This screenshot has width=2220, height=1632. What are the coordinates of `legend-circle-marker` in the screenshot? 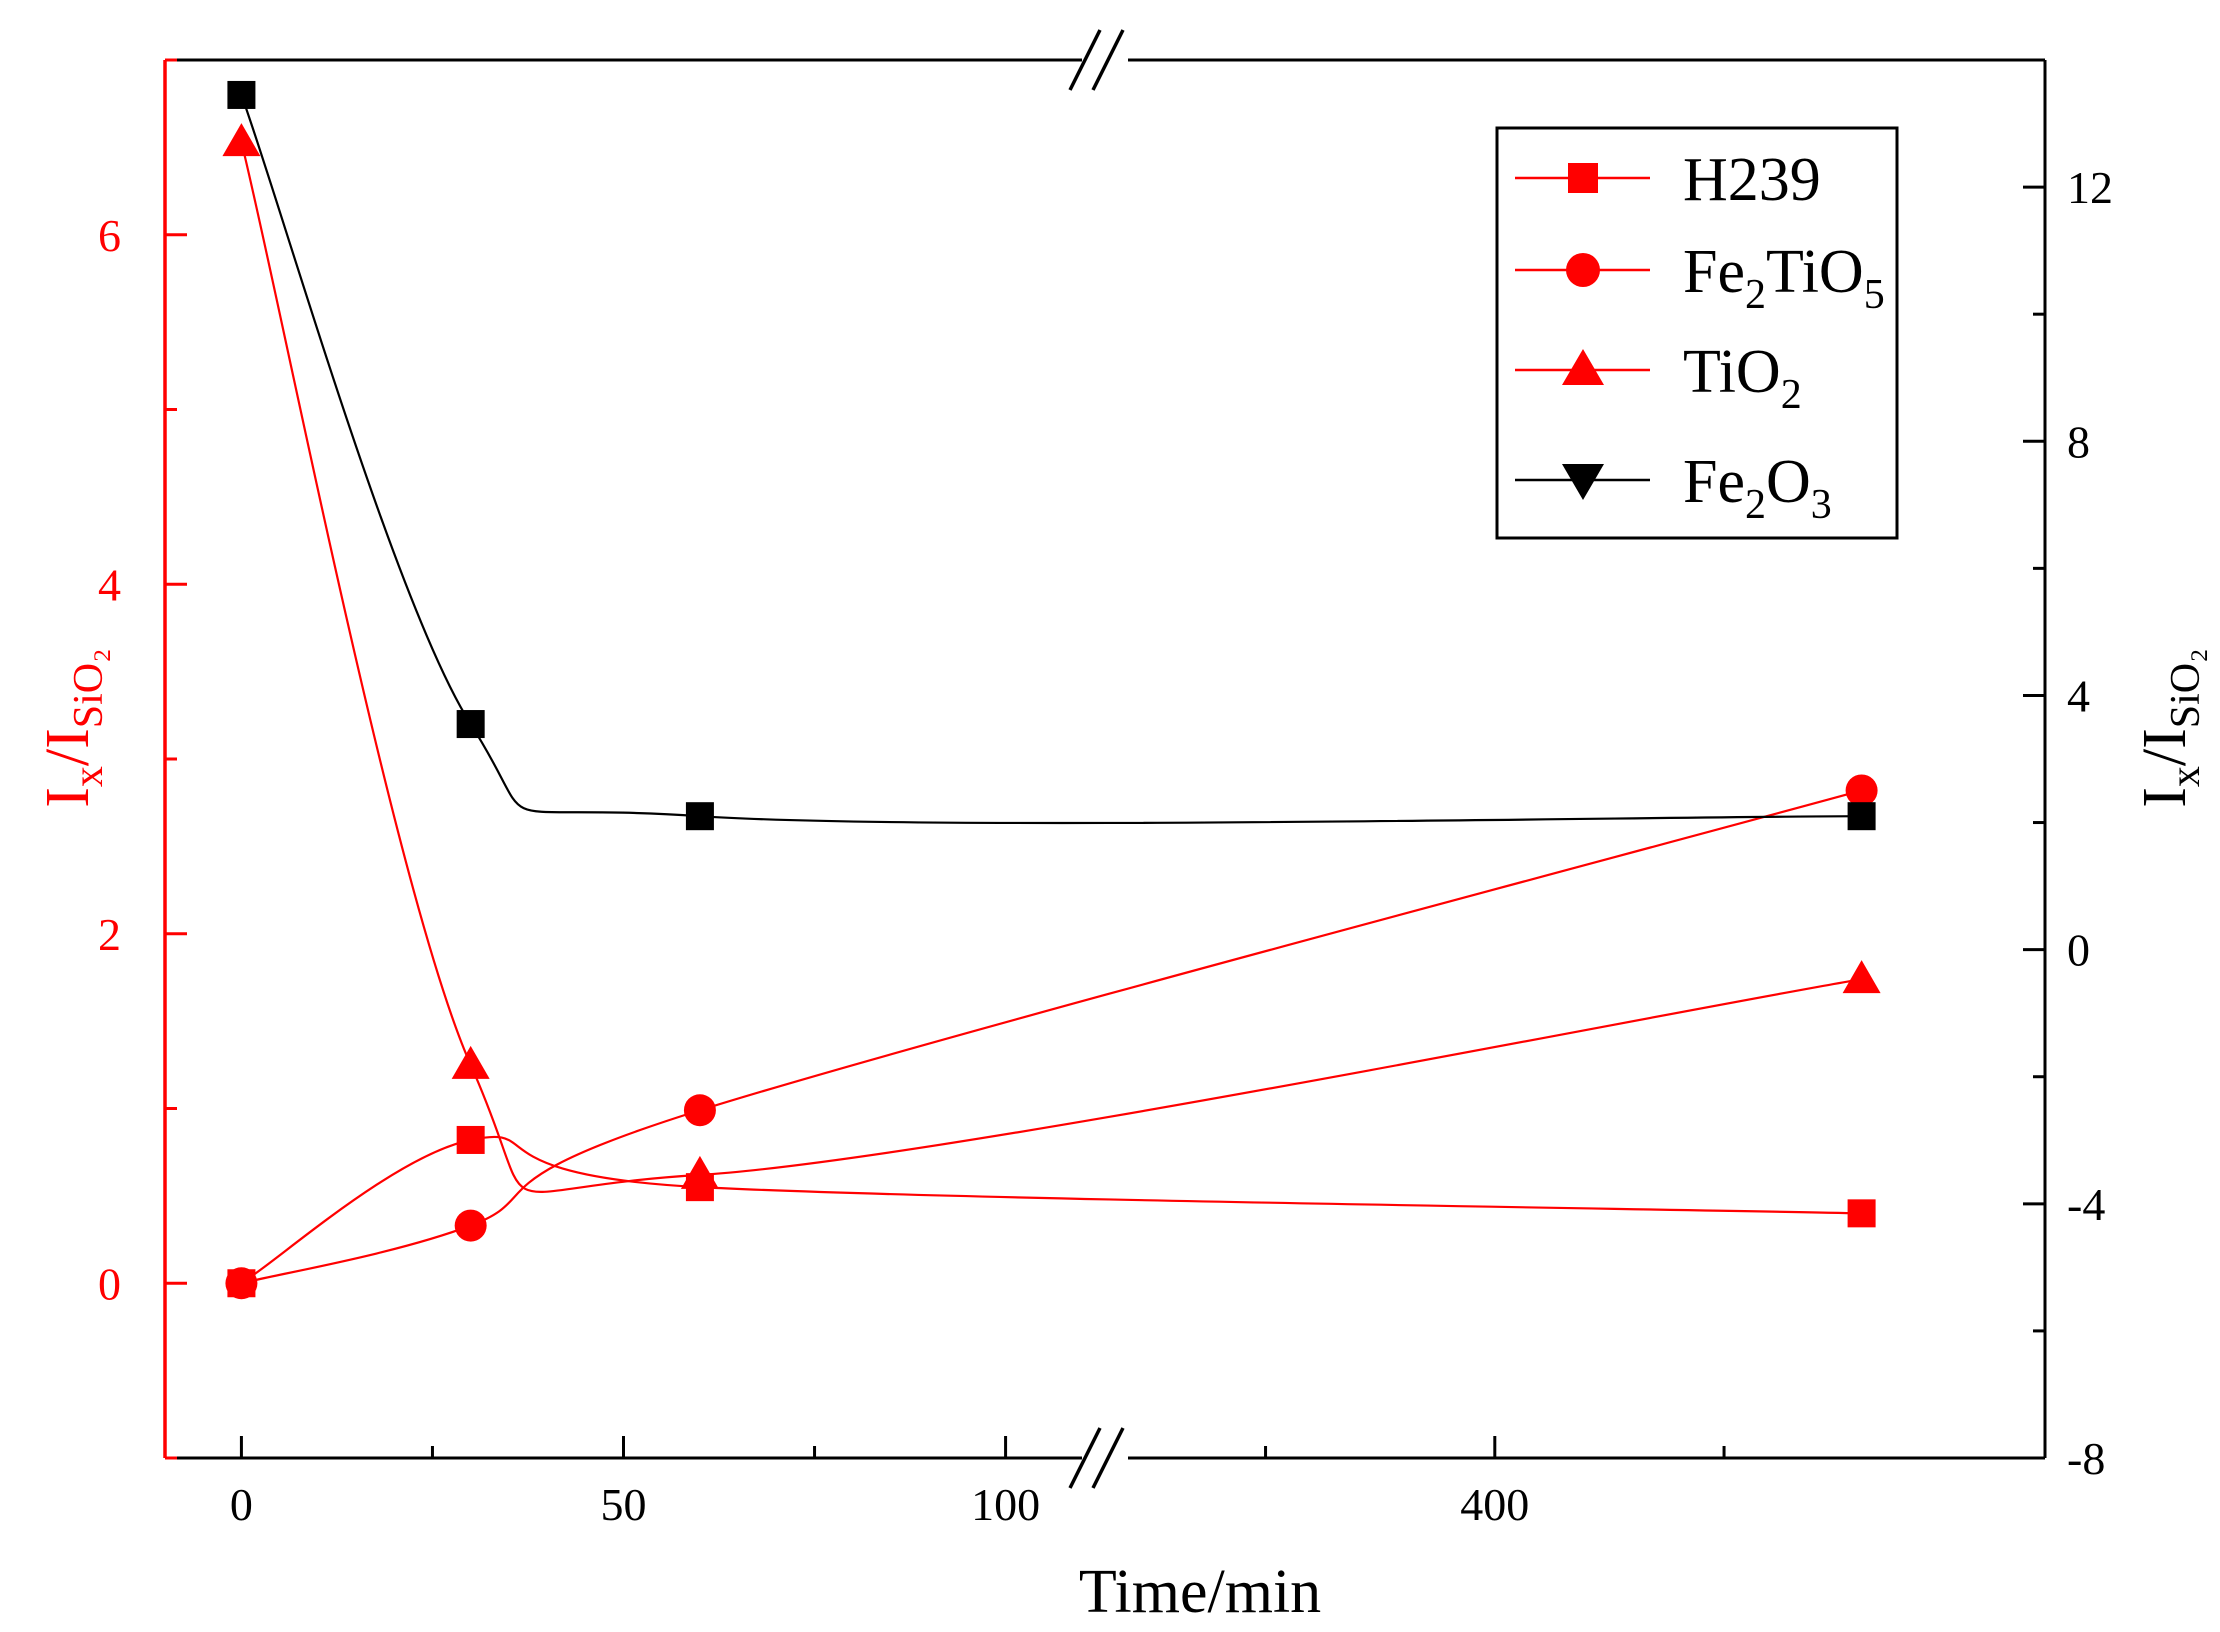 It's located at (1583, 270).